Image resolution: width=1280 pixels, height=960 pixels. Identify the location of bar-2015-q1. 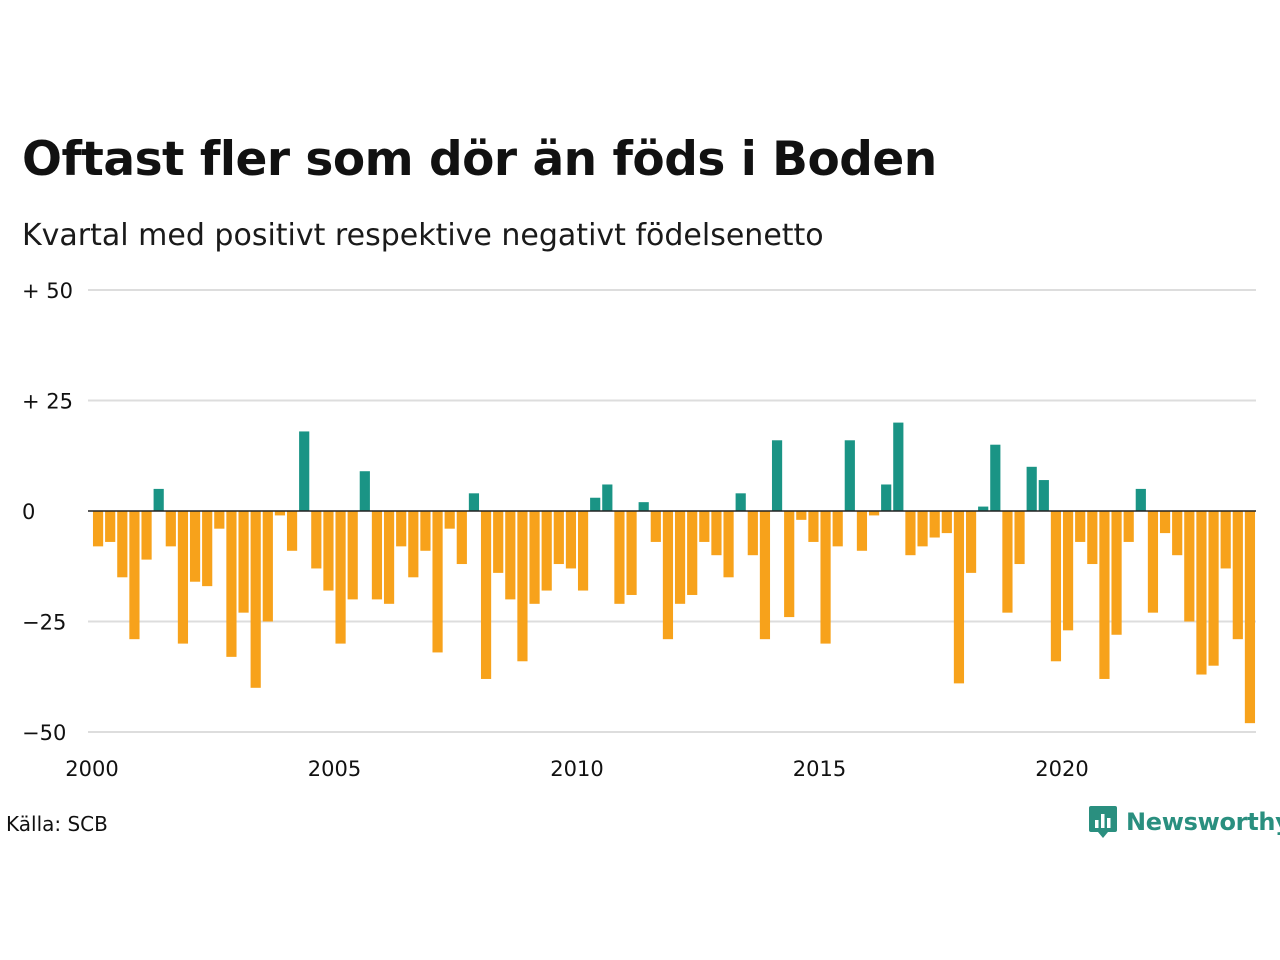
(825, 577).